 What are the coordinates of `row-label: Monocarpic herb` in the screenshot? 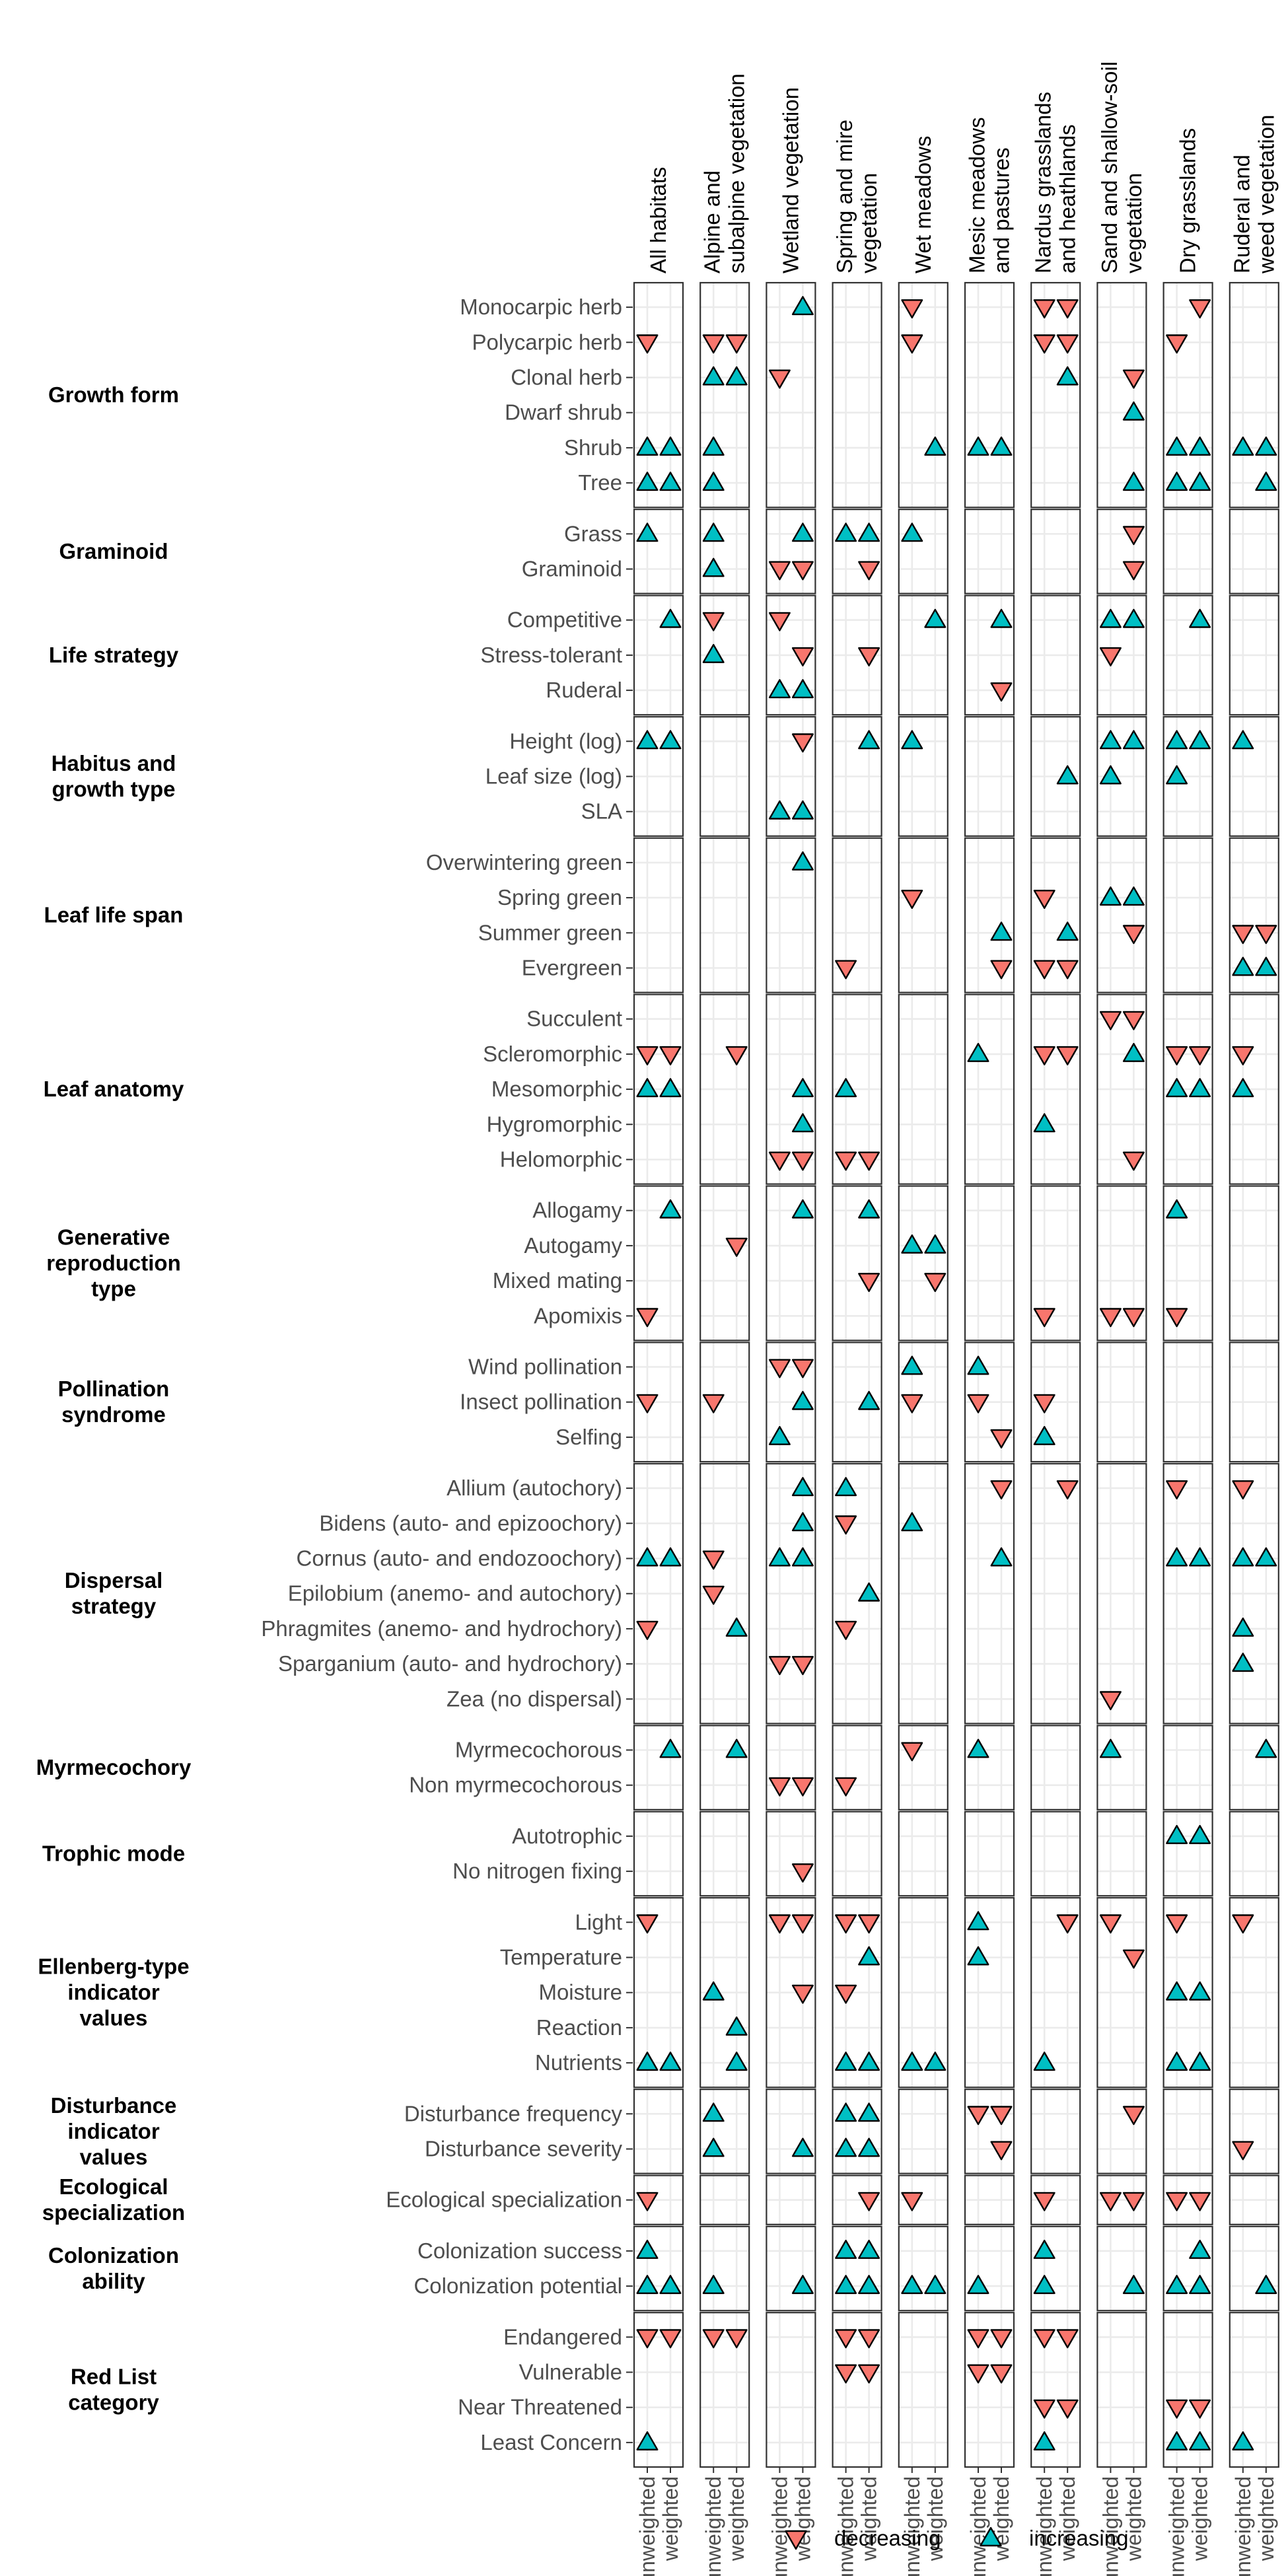 It's located at (541, 307).